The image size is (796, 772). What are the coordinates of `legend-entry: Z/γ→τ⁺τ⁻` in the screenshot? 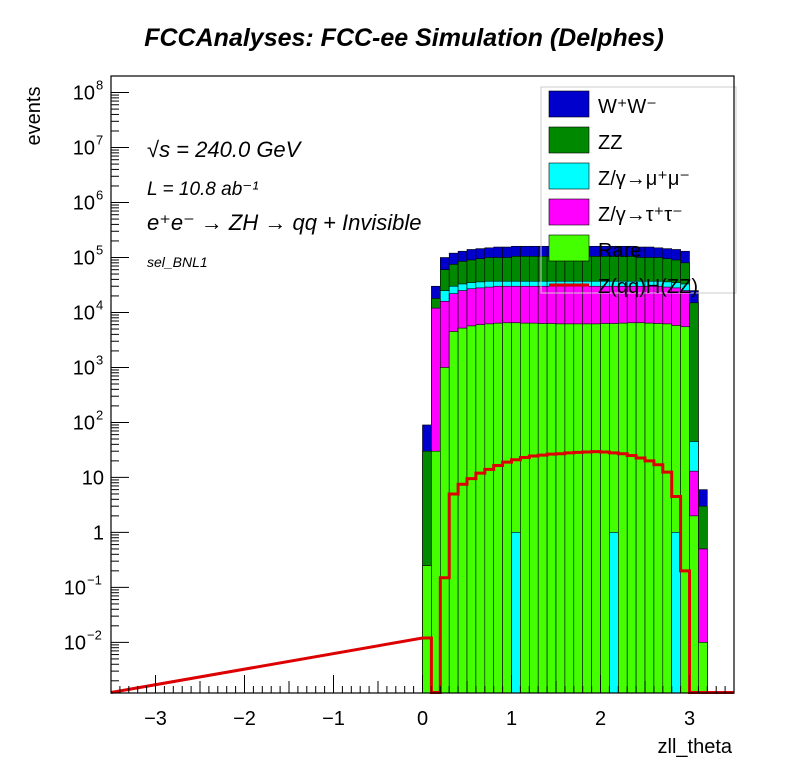 It's located at (615, 212).